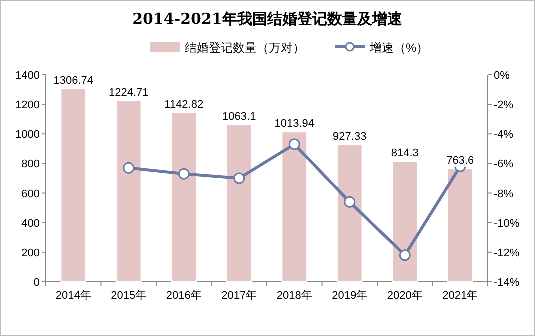 The width and height of the screenshot is (535, 336). I want to click on x-tick-label: 2016年, so click(184, 296).